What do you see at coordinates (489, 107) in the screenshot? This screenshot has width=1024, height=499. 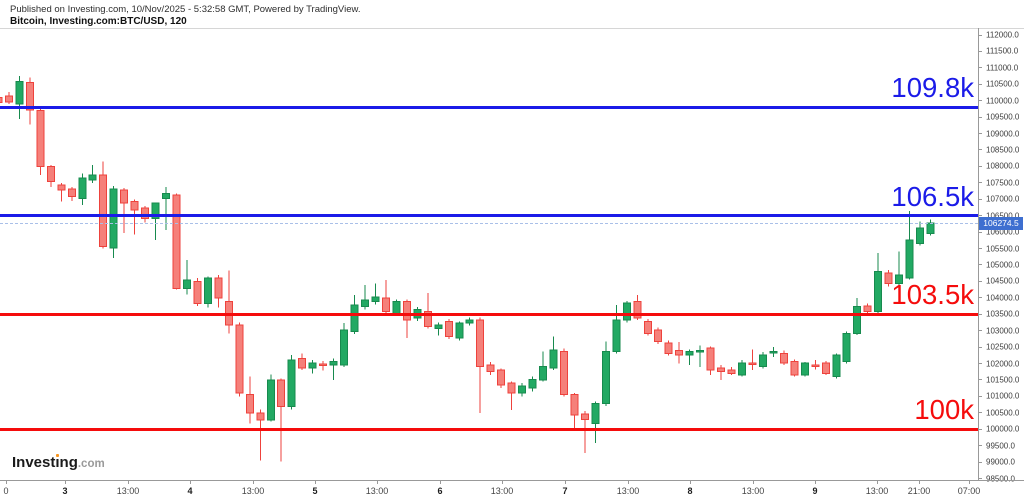 I see `level-line-109.8k` at bounding box center [489, 107].